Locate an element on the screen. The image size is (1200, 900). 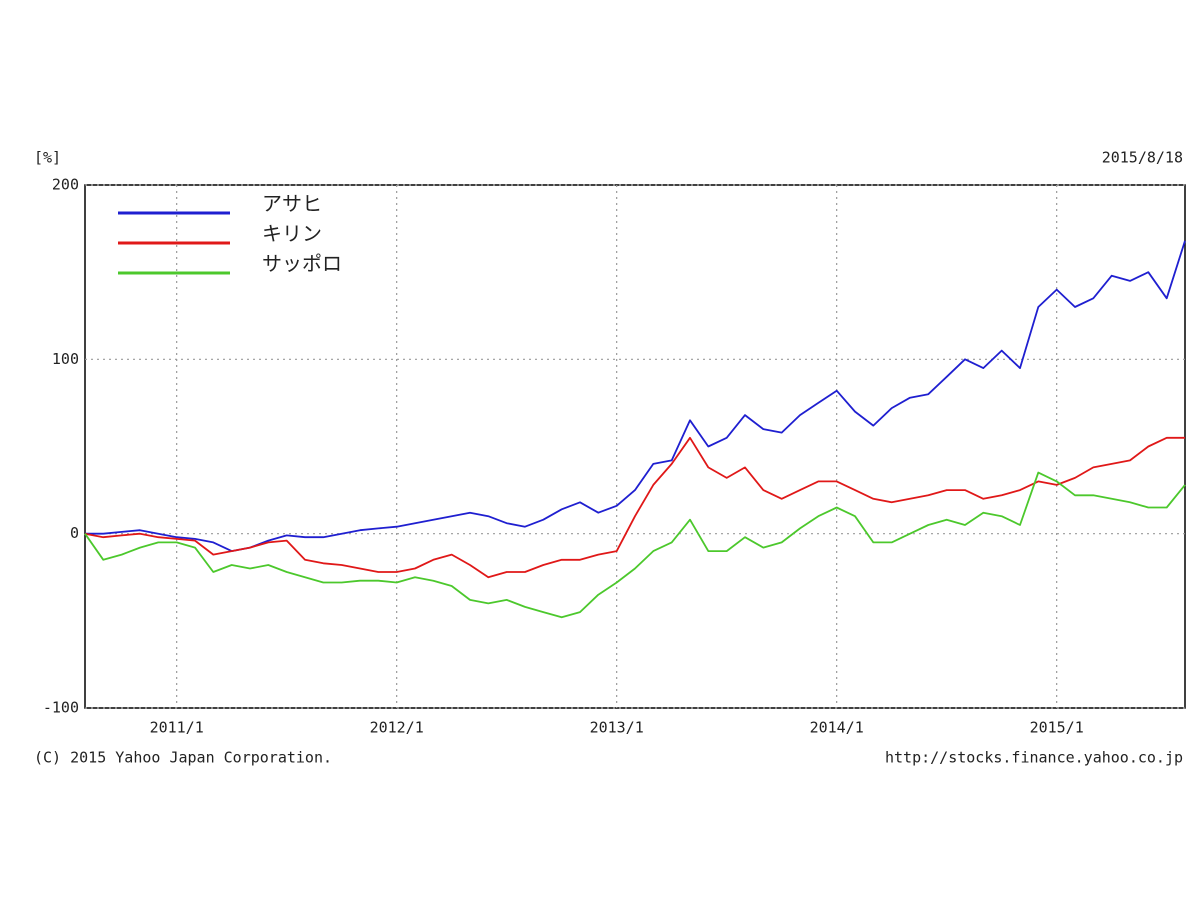
legend-label: アサヒ is located at coordinates (292, 204).